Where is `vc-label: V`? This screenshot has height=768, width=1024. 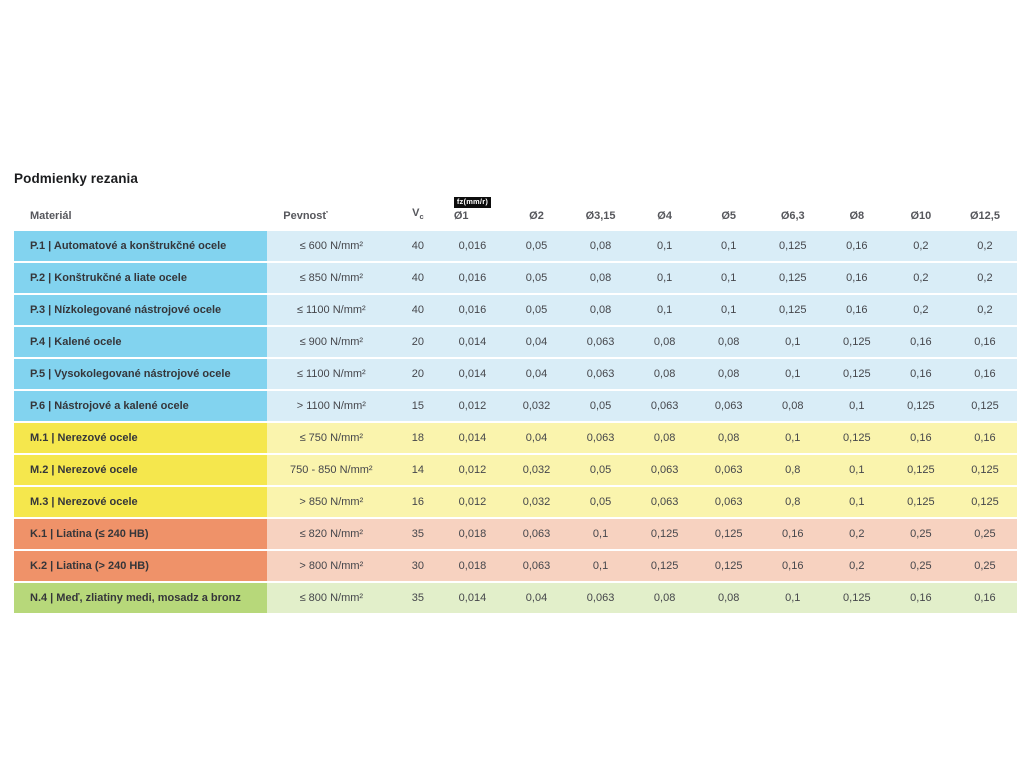
vc-label: V is located at coordinates (416, 213).